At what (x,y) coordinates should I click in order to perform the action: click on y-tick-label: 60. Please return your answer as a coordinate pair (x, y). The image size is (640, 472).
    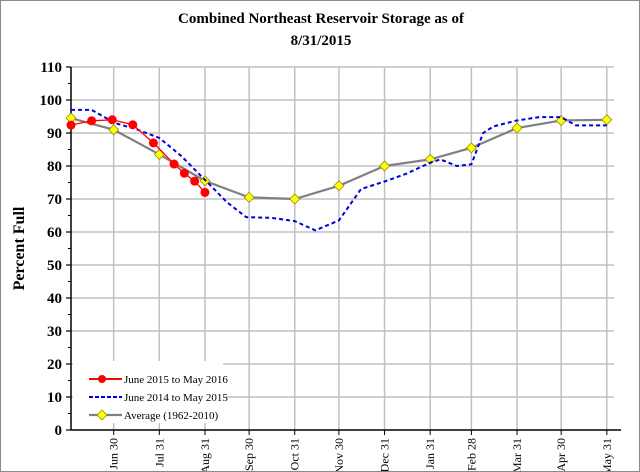
    Looking at the image, I should click on (54, 233).